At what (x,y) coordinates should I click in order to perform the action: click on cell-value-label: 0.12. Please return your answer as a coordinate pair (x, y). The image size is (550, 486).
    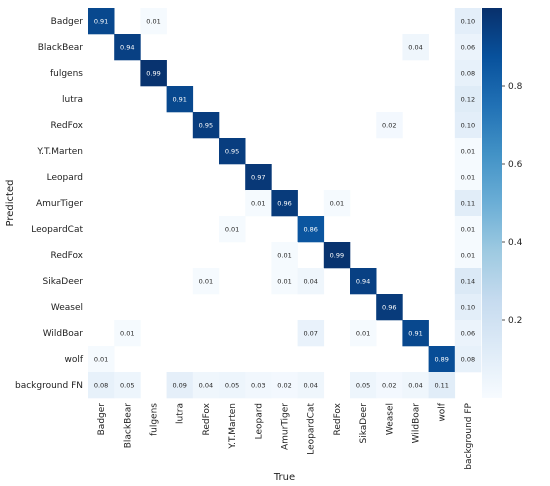
    Looking at the image, I should click on (468, 99).